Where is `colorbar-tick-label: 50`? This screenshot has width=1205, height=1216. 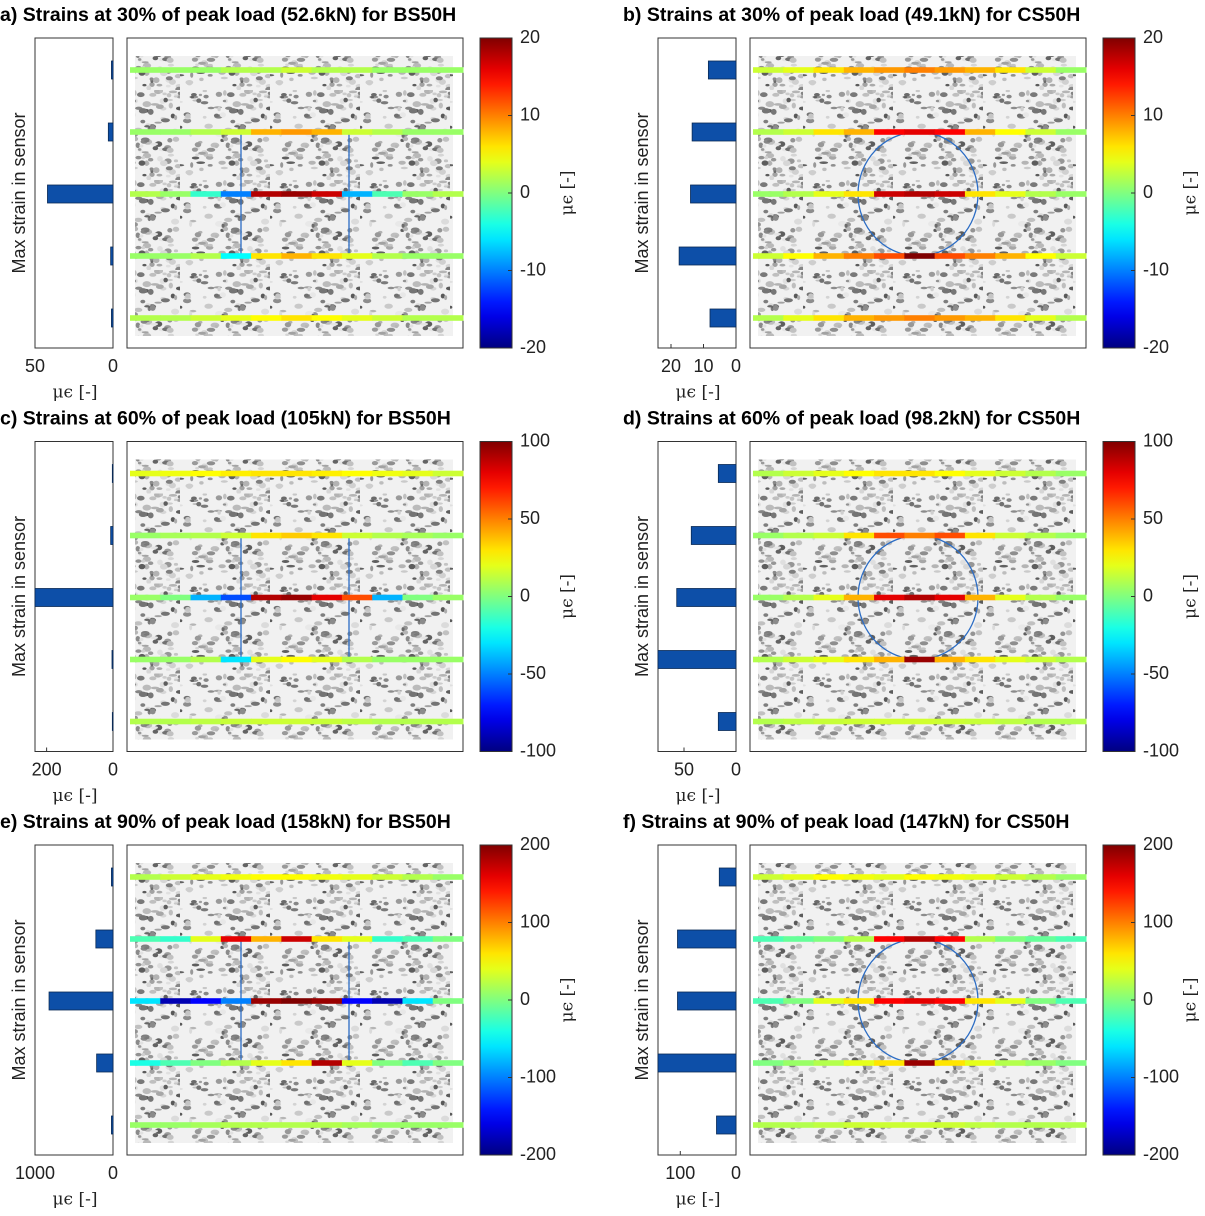 colorbar-tick-label: 50 is located at coordinates (1153, 518).